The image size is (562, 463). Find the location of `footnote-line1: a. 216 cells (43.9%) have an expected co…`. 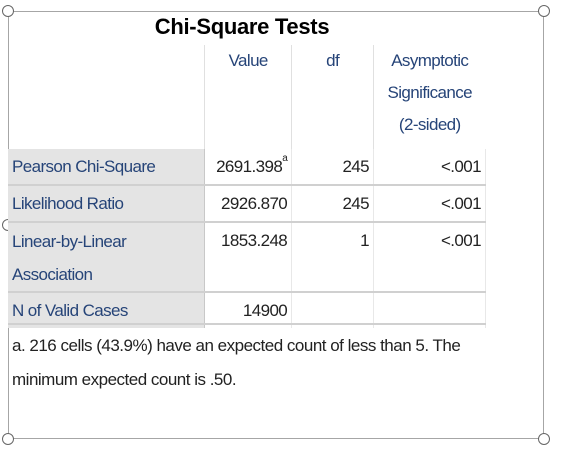

footnote-line1: a. 216 cells (43.9%) have an expected co… is located at coordinates (236, 345).